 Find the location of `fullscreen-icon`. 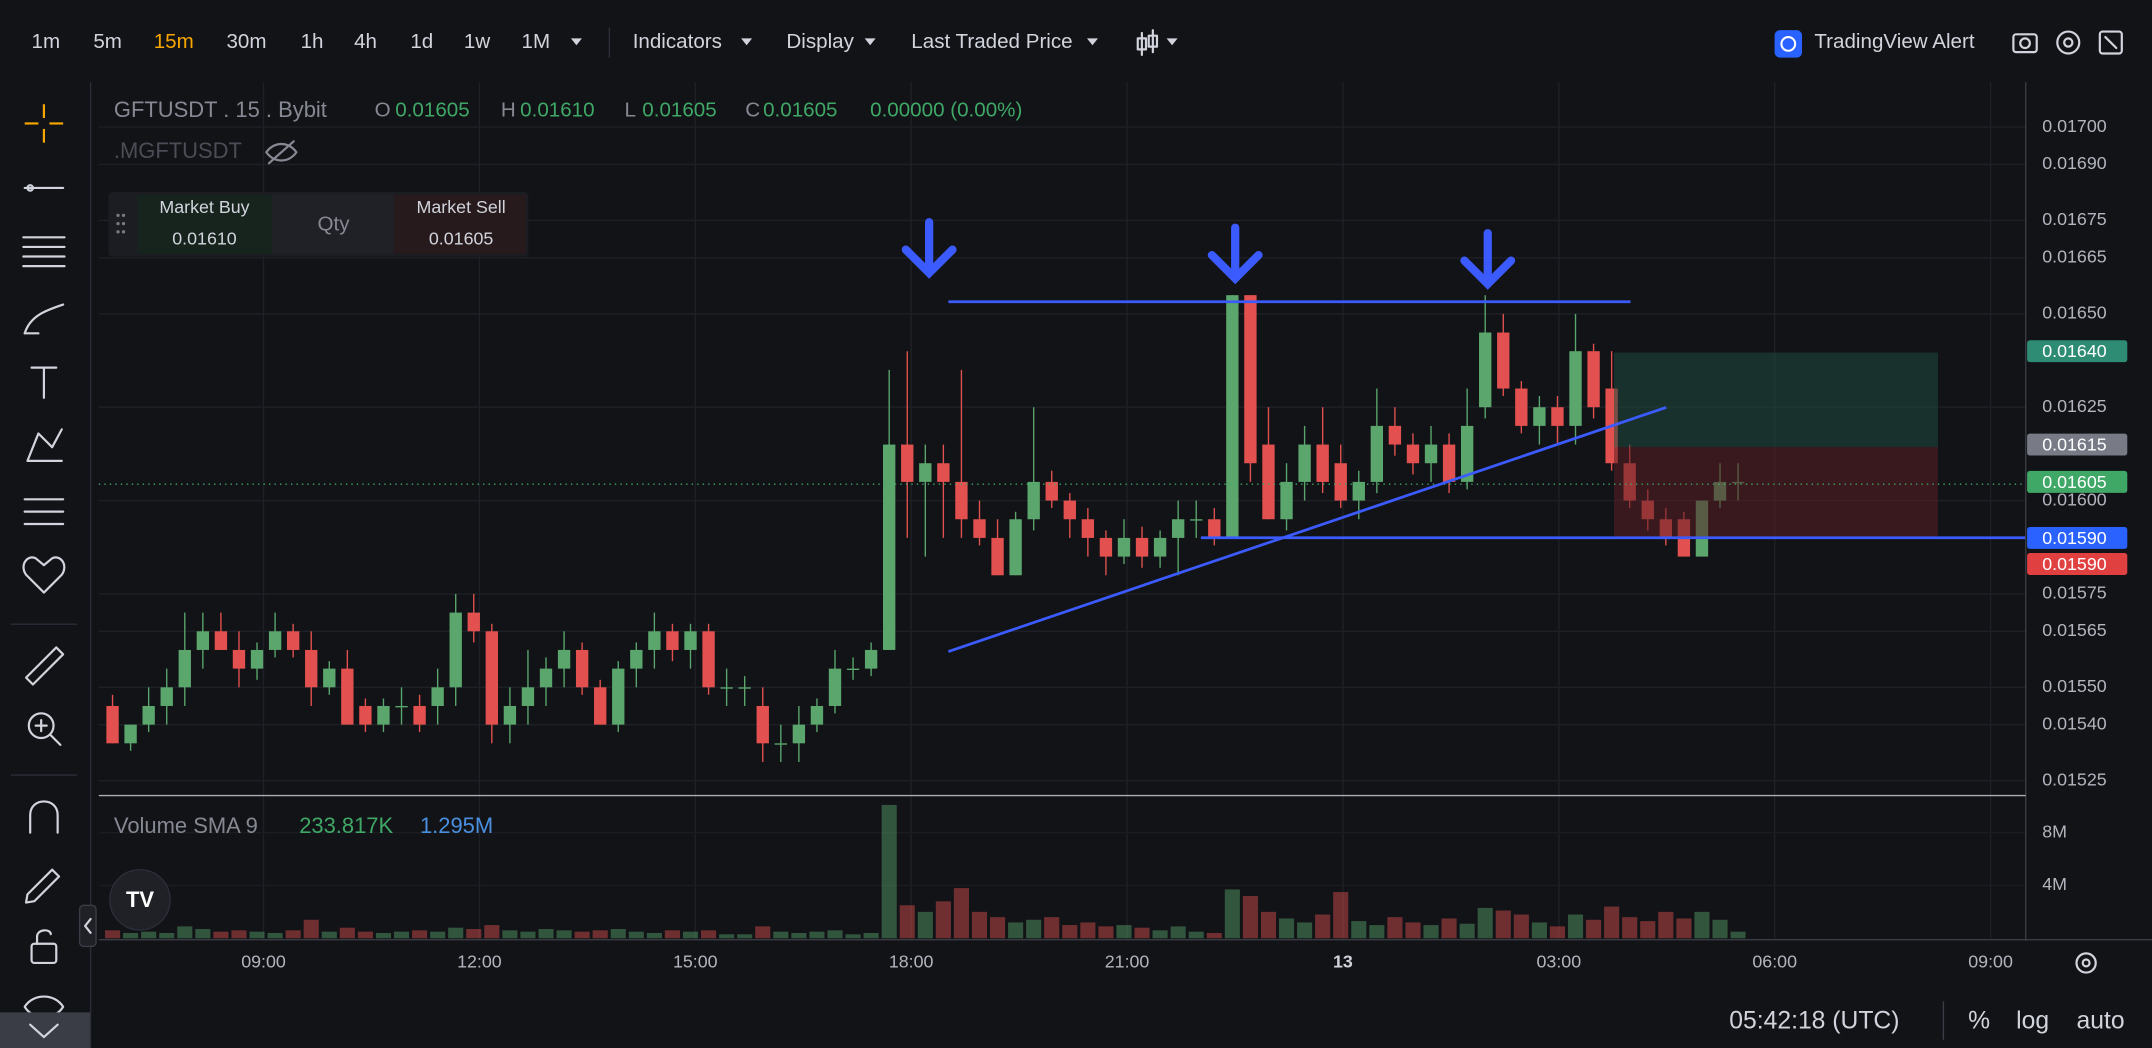

fullscreen-icon is located at coordinates (2110, 42).